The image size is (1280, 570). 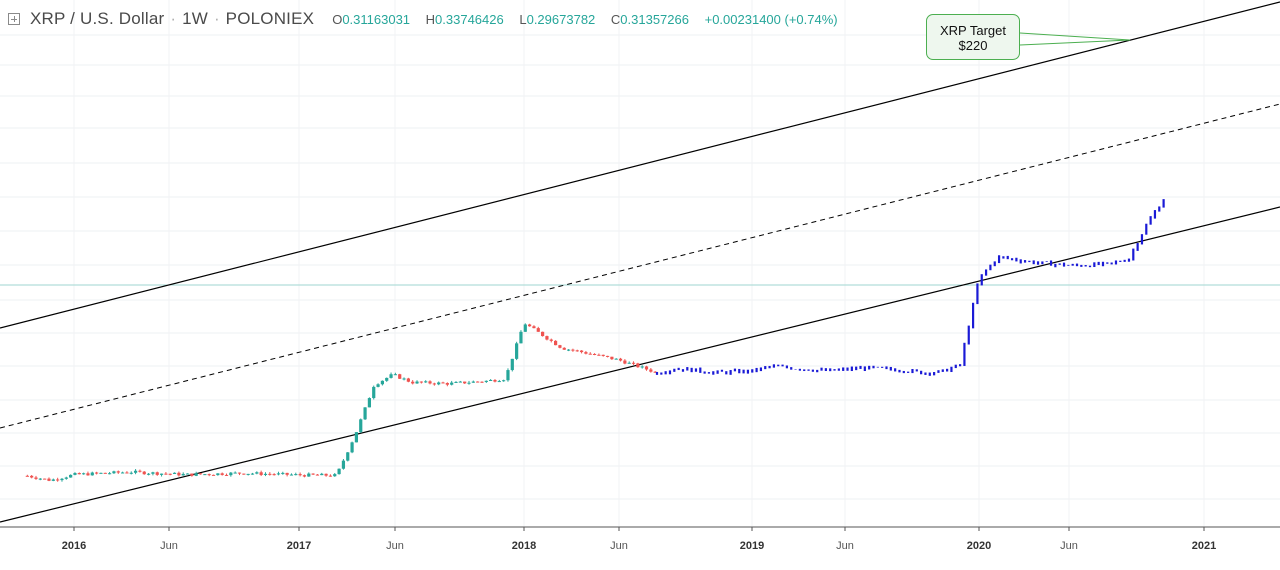 I want to click on x-tick-label: 2017, so click(x=299, y=546).